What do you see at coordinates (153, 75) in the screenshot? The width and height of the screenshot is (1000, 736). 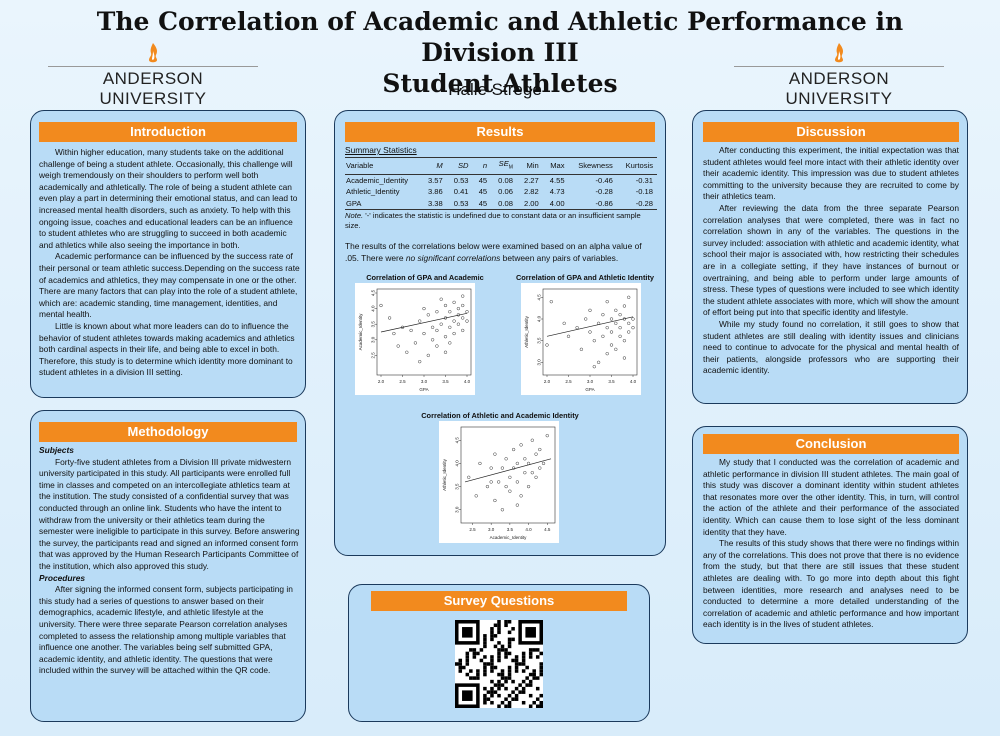 I see `university-logo-left: ANDERSON UNIVERSITY` at bounding box center [153, 75].